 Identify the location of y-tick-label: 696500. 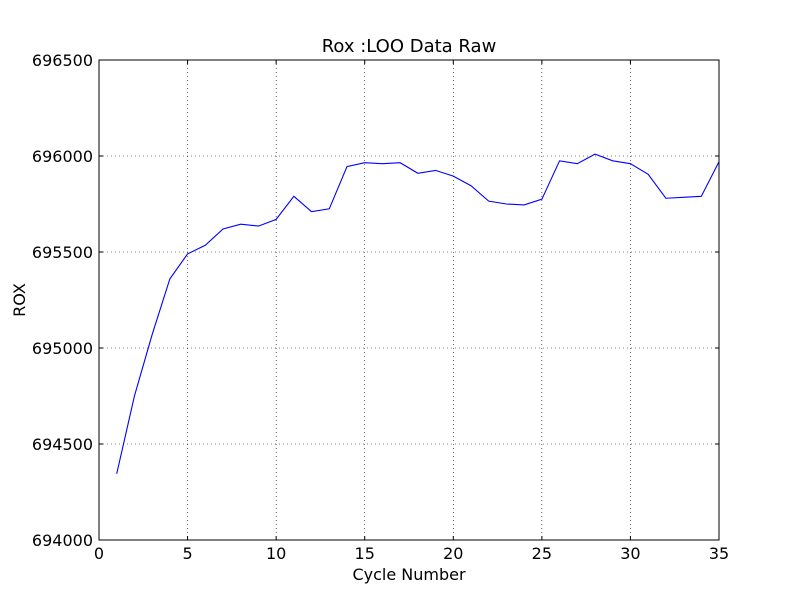
(62, 60).